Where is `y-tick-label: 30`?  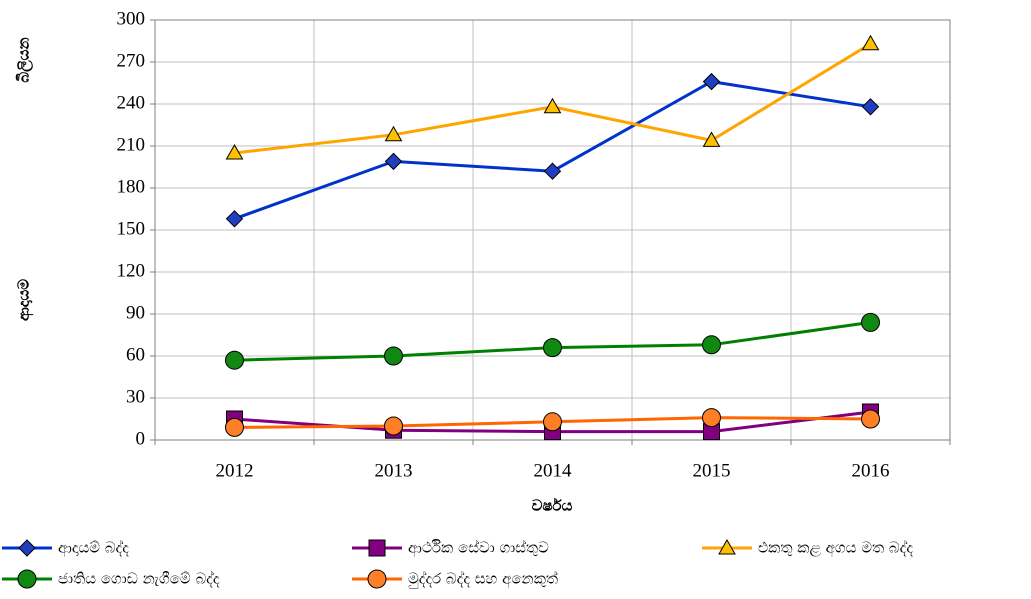
y-tick-label: 30 is located at coordinates (135, 396).